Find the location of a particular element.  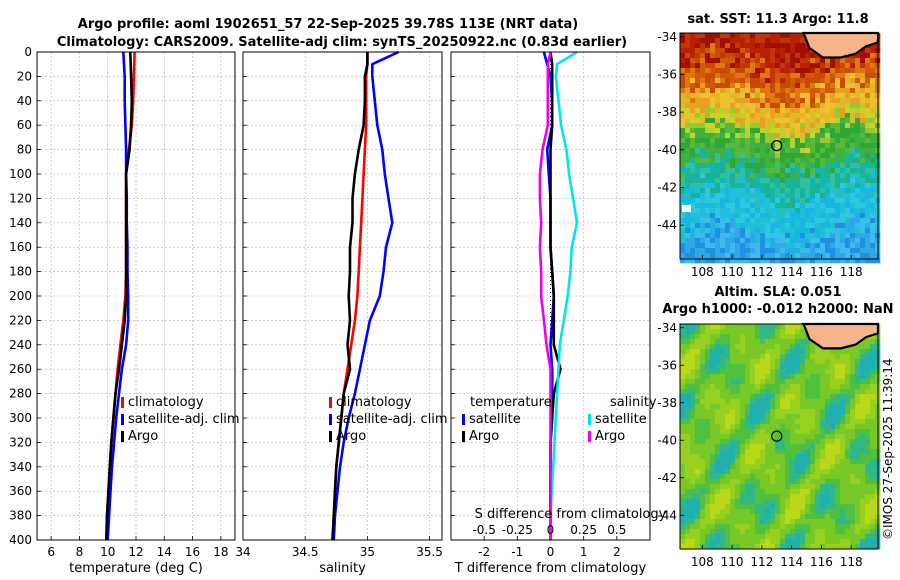

y-tick-label: -42 is located at coordinates (667, 187).